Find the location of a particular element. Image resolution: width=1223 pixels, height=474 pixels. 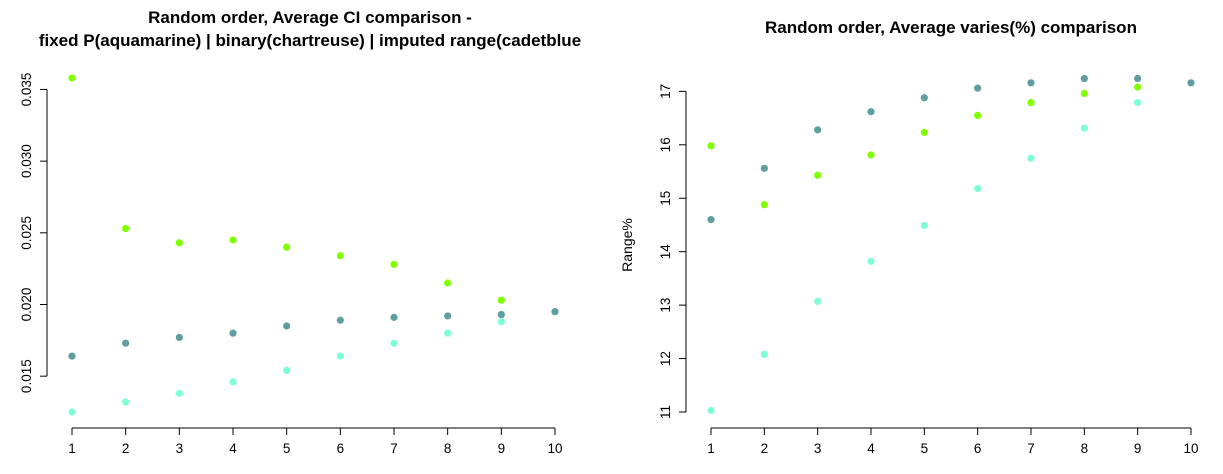

y-tick-label: 17 is located at coordinates (665, 91).